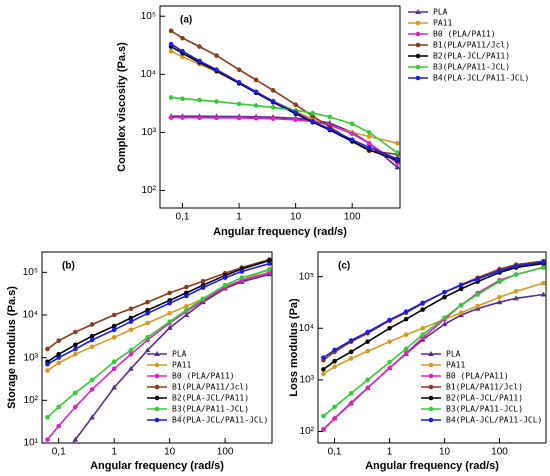  Describe the element at coordinates (484, 387) in the screenshot. I see `legend-label: B1(PLA/PA11/Jcl)` at that location.